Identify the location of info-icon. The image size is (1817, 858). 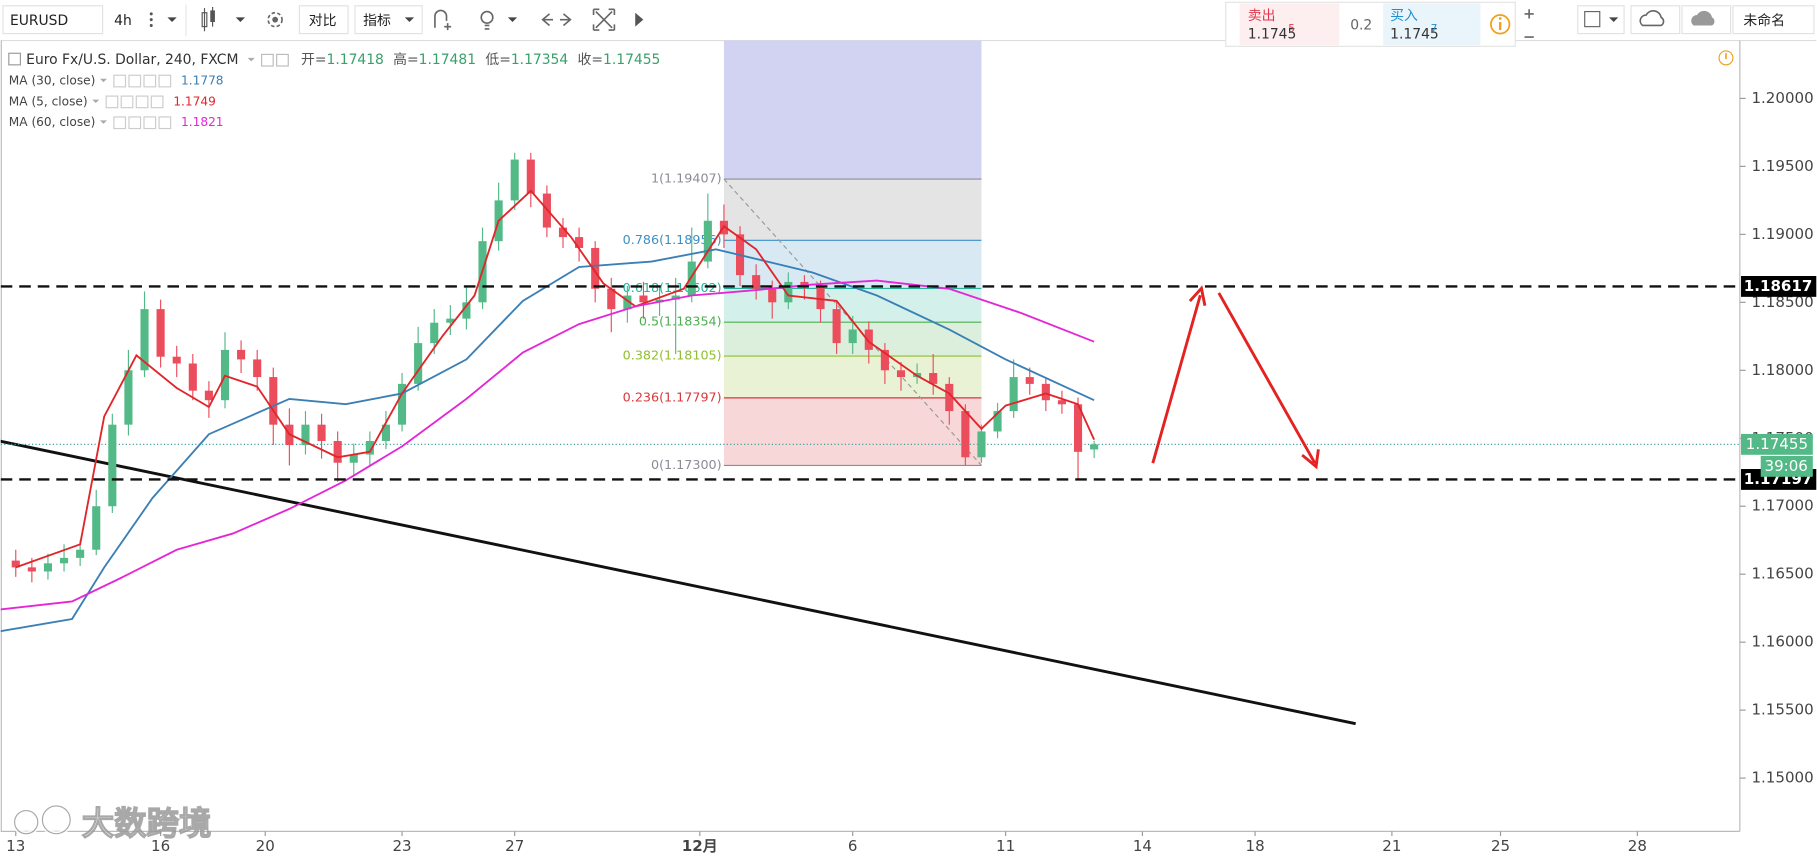
(1500, 24).